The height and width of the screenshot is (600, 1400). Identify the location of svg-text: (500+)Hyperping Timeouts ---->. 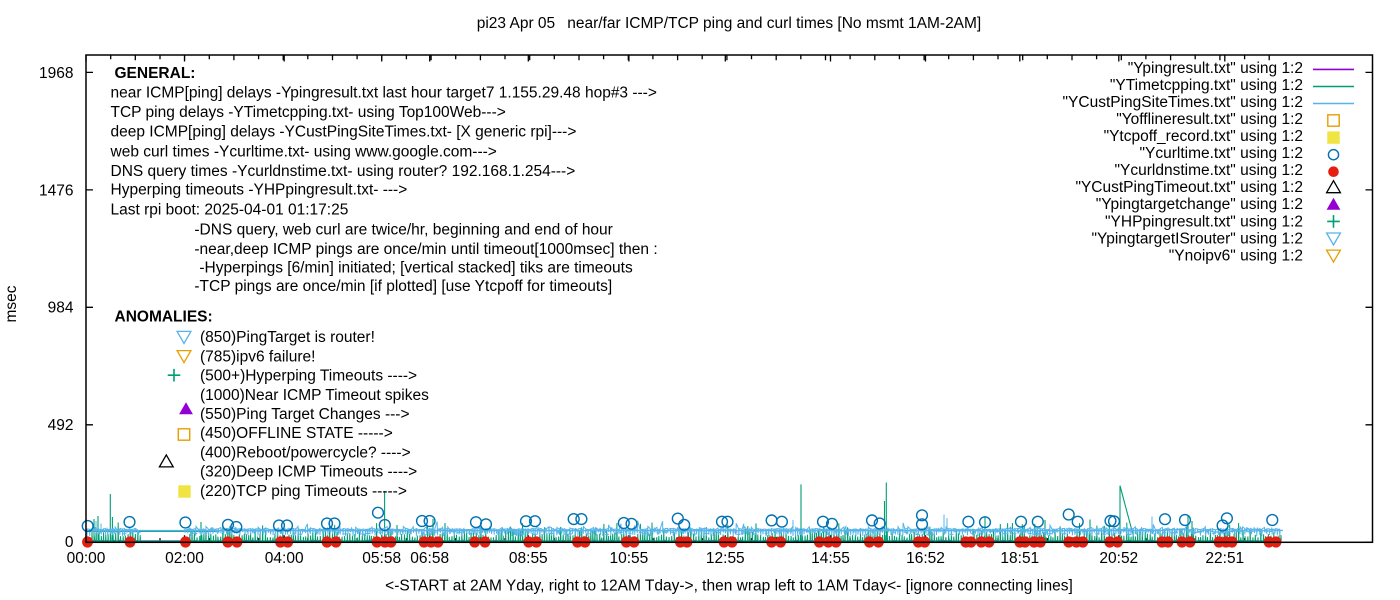
(308, 376).